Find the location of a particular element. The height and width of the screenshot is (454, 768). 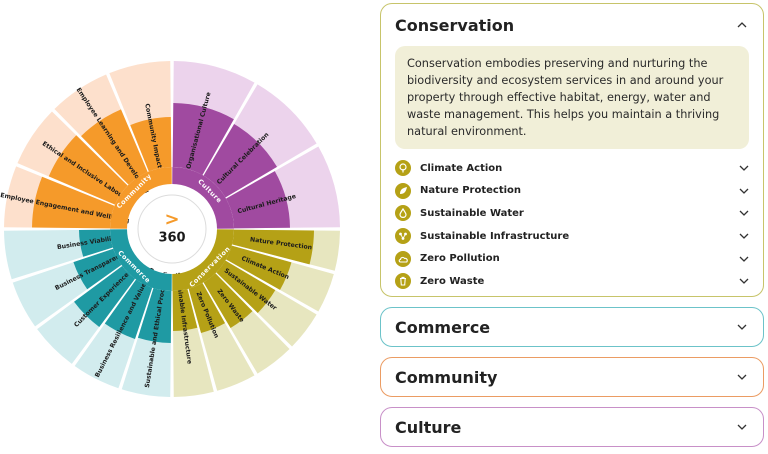

list-item-nature-protection: Nature Protection is located at coordinates (572, 191).